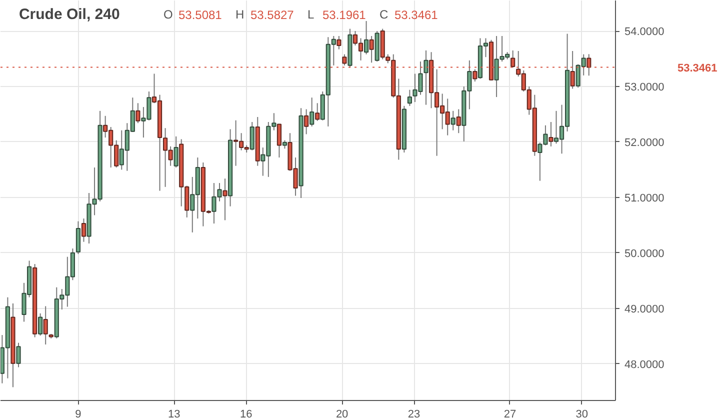 The width and height of the screenshot is (720, 420). I want to click on ref-line-label: 53.3461, so click(698, 68).